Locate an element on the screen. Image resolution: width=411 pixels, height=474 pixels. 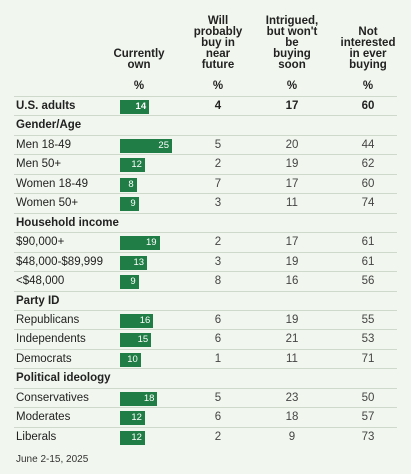
own-bar: 25 is located at coordinates (146, 145).